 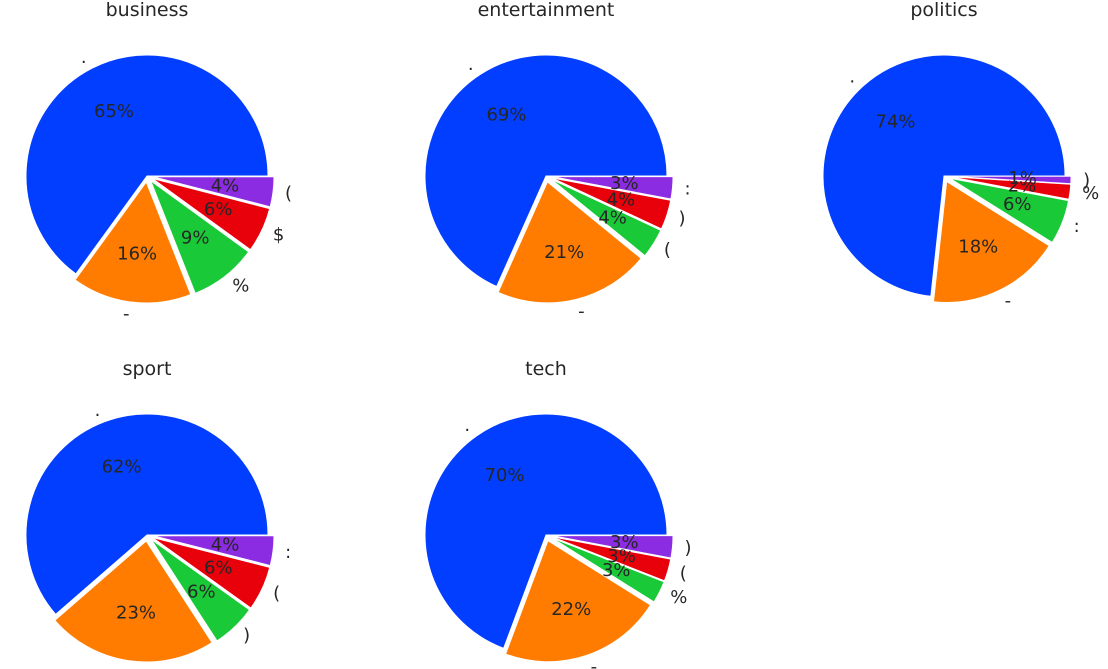 I want to click on slice-percent-label: 1%, so click(x=1022, y=178).